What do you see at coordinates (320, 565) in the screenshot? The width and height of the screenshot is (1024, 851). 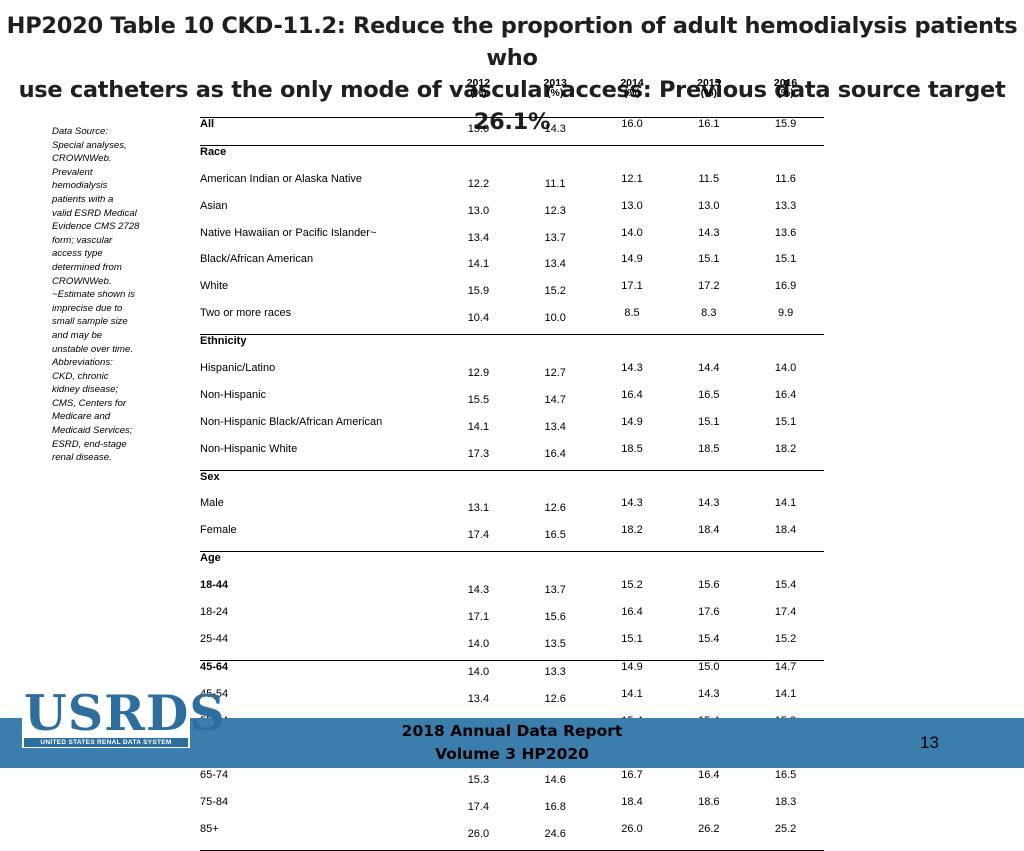 I see `section-label: Age` at bounding box center [320, 565].